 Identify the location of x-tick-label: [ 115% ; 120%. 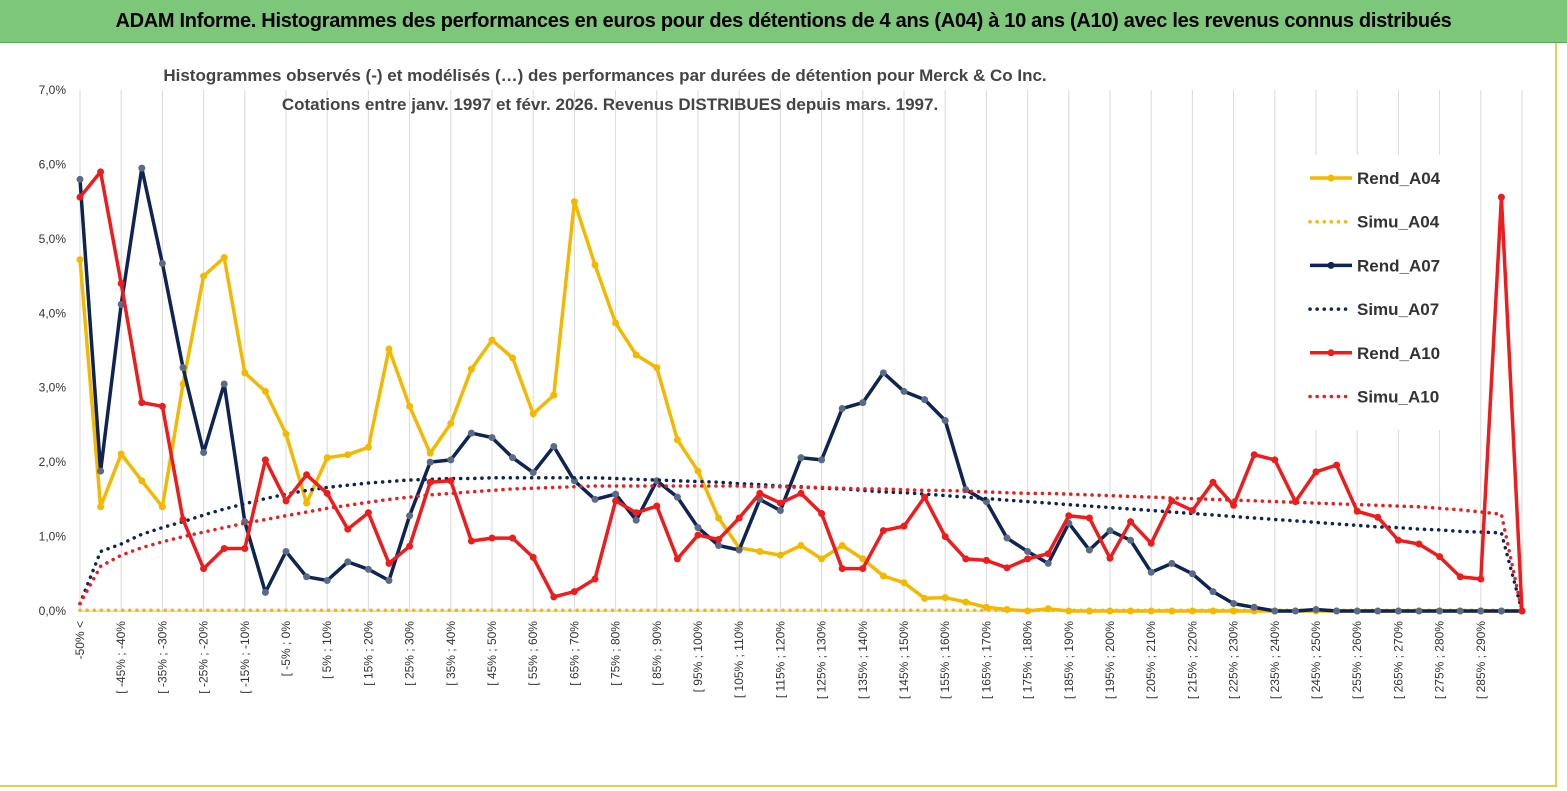
(780, 659).